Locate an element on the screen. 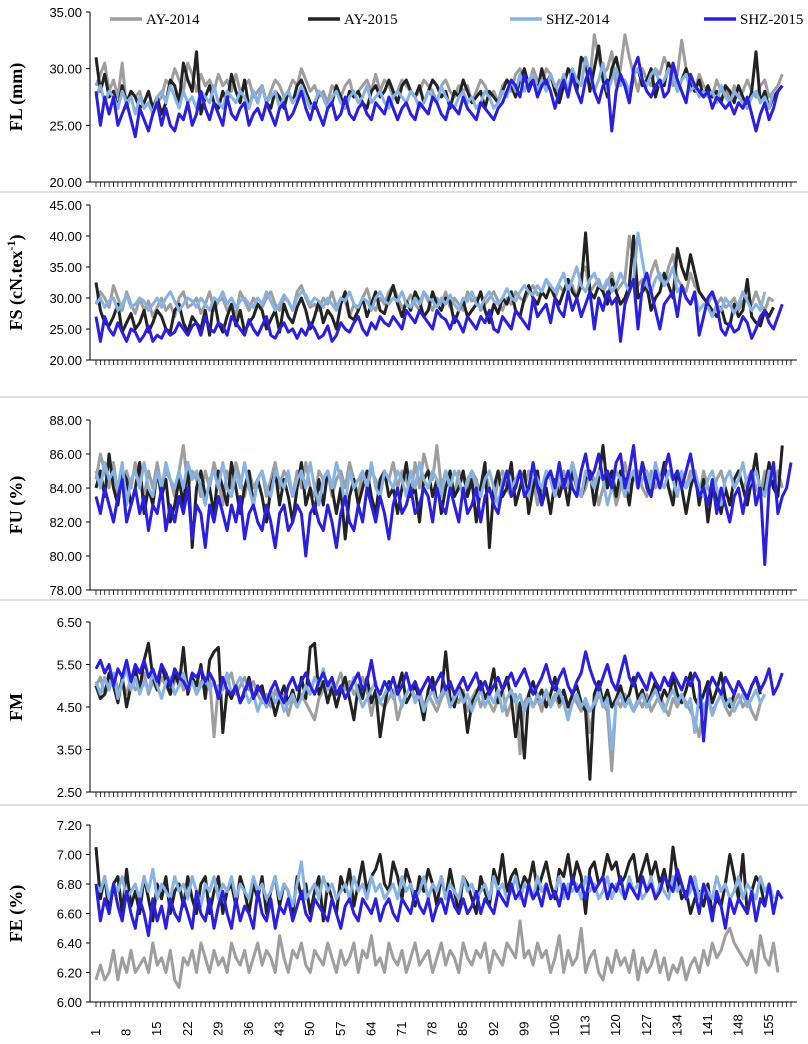  x-tick-label: 1 is located at coordinates (95, 1032).